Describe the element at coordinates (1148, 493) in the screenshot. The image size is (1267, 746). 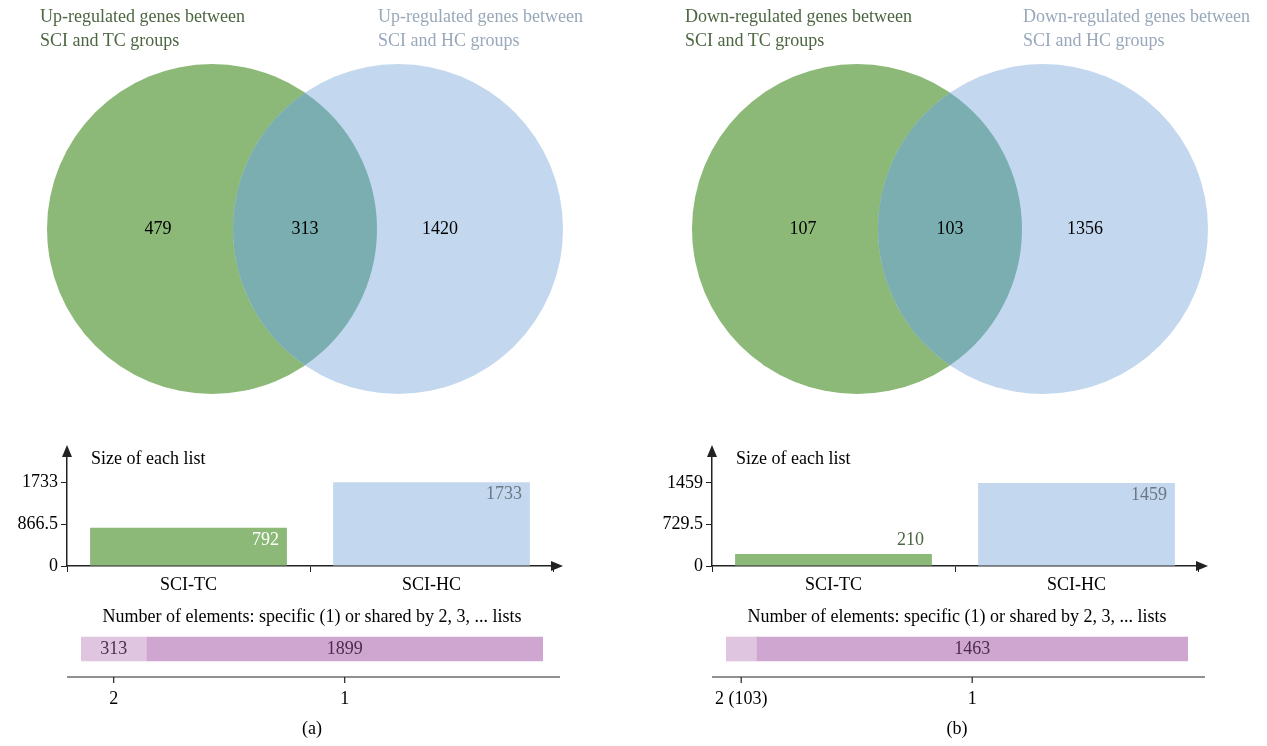
I see `data-label: 1459` at that location.